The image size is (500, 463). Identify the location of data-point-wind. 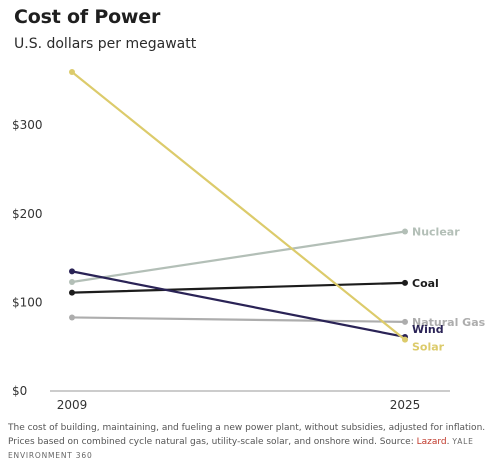
(72, 271).